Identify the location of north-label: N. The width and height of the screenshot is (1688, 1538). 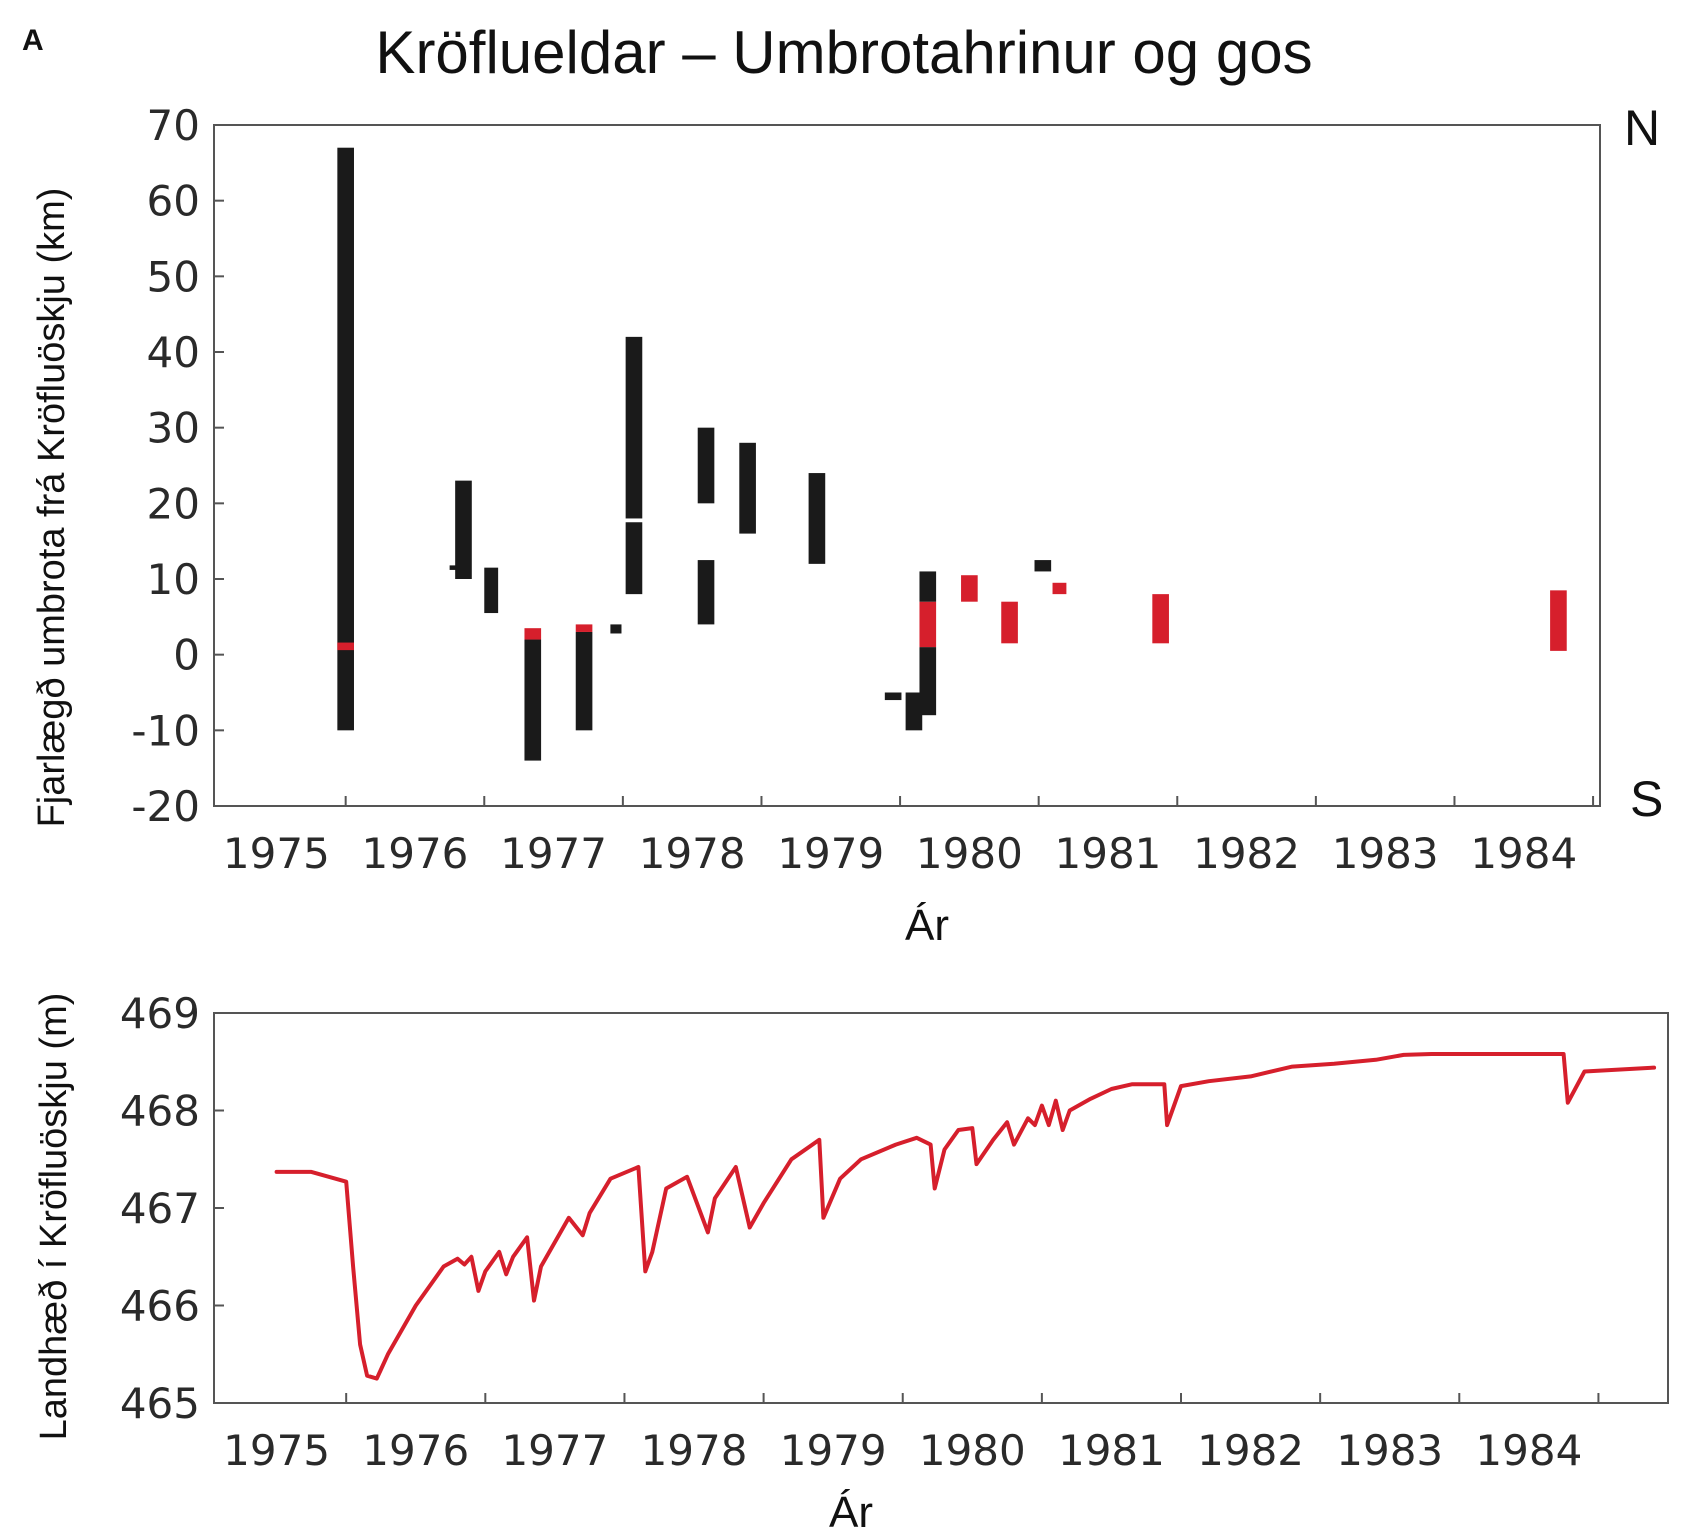
(1642, 128).